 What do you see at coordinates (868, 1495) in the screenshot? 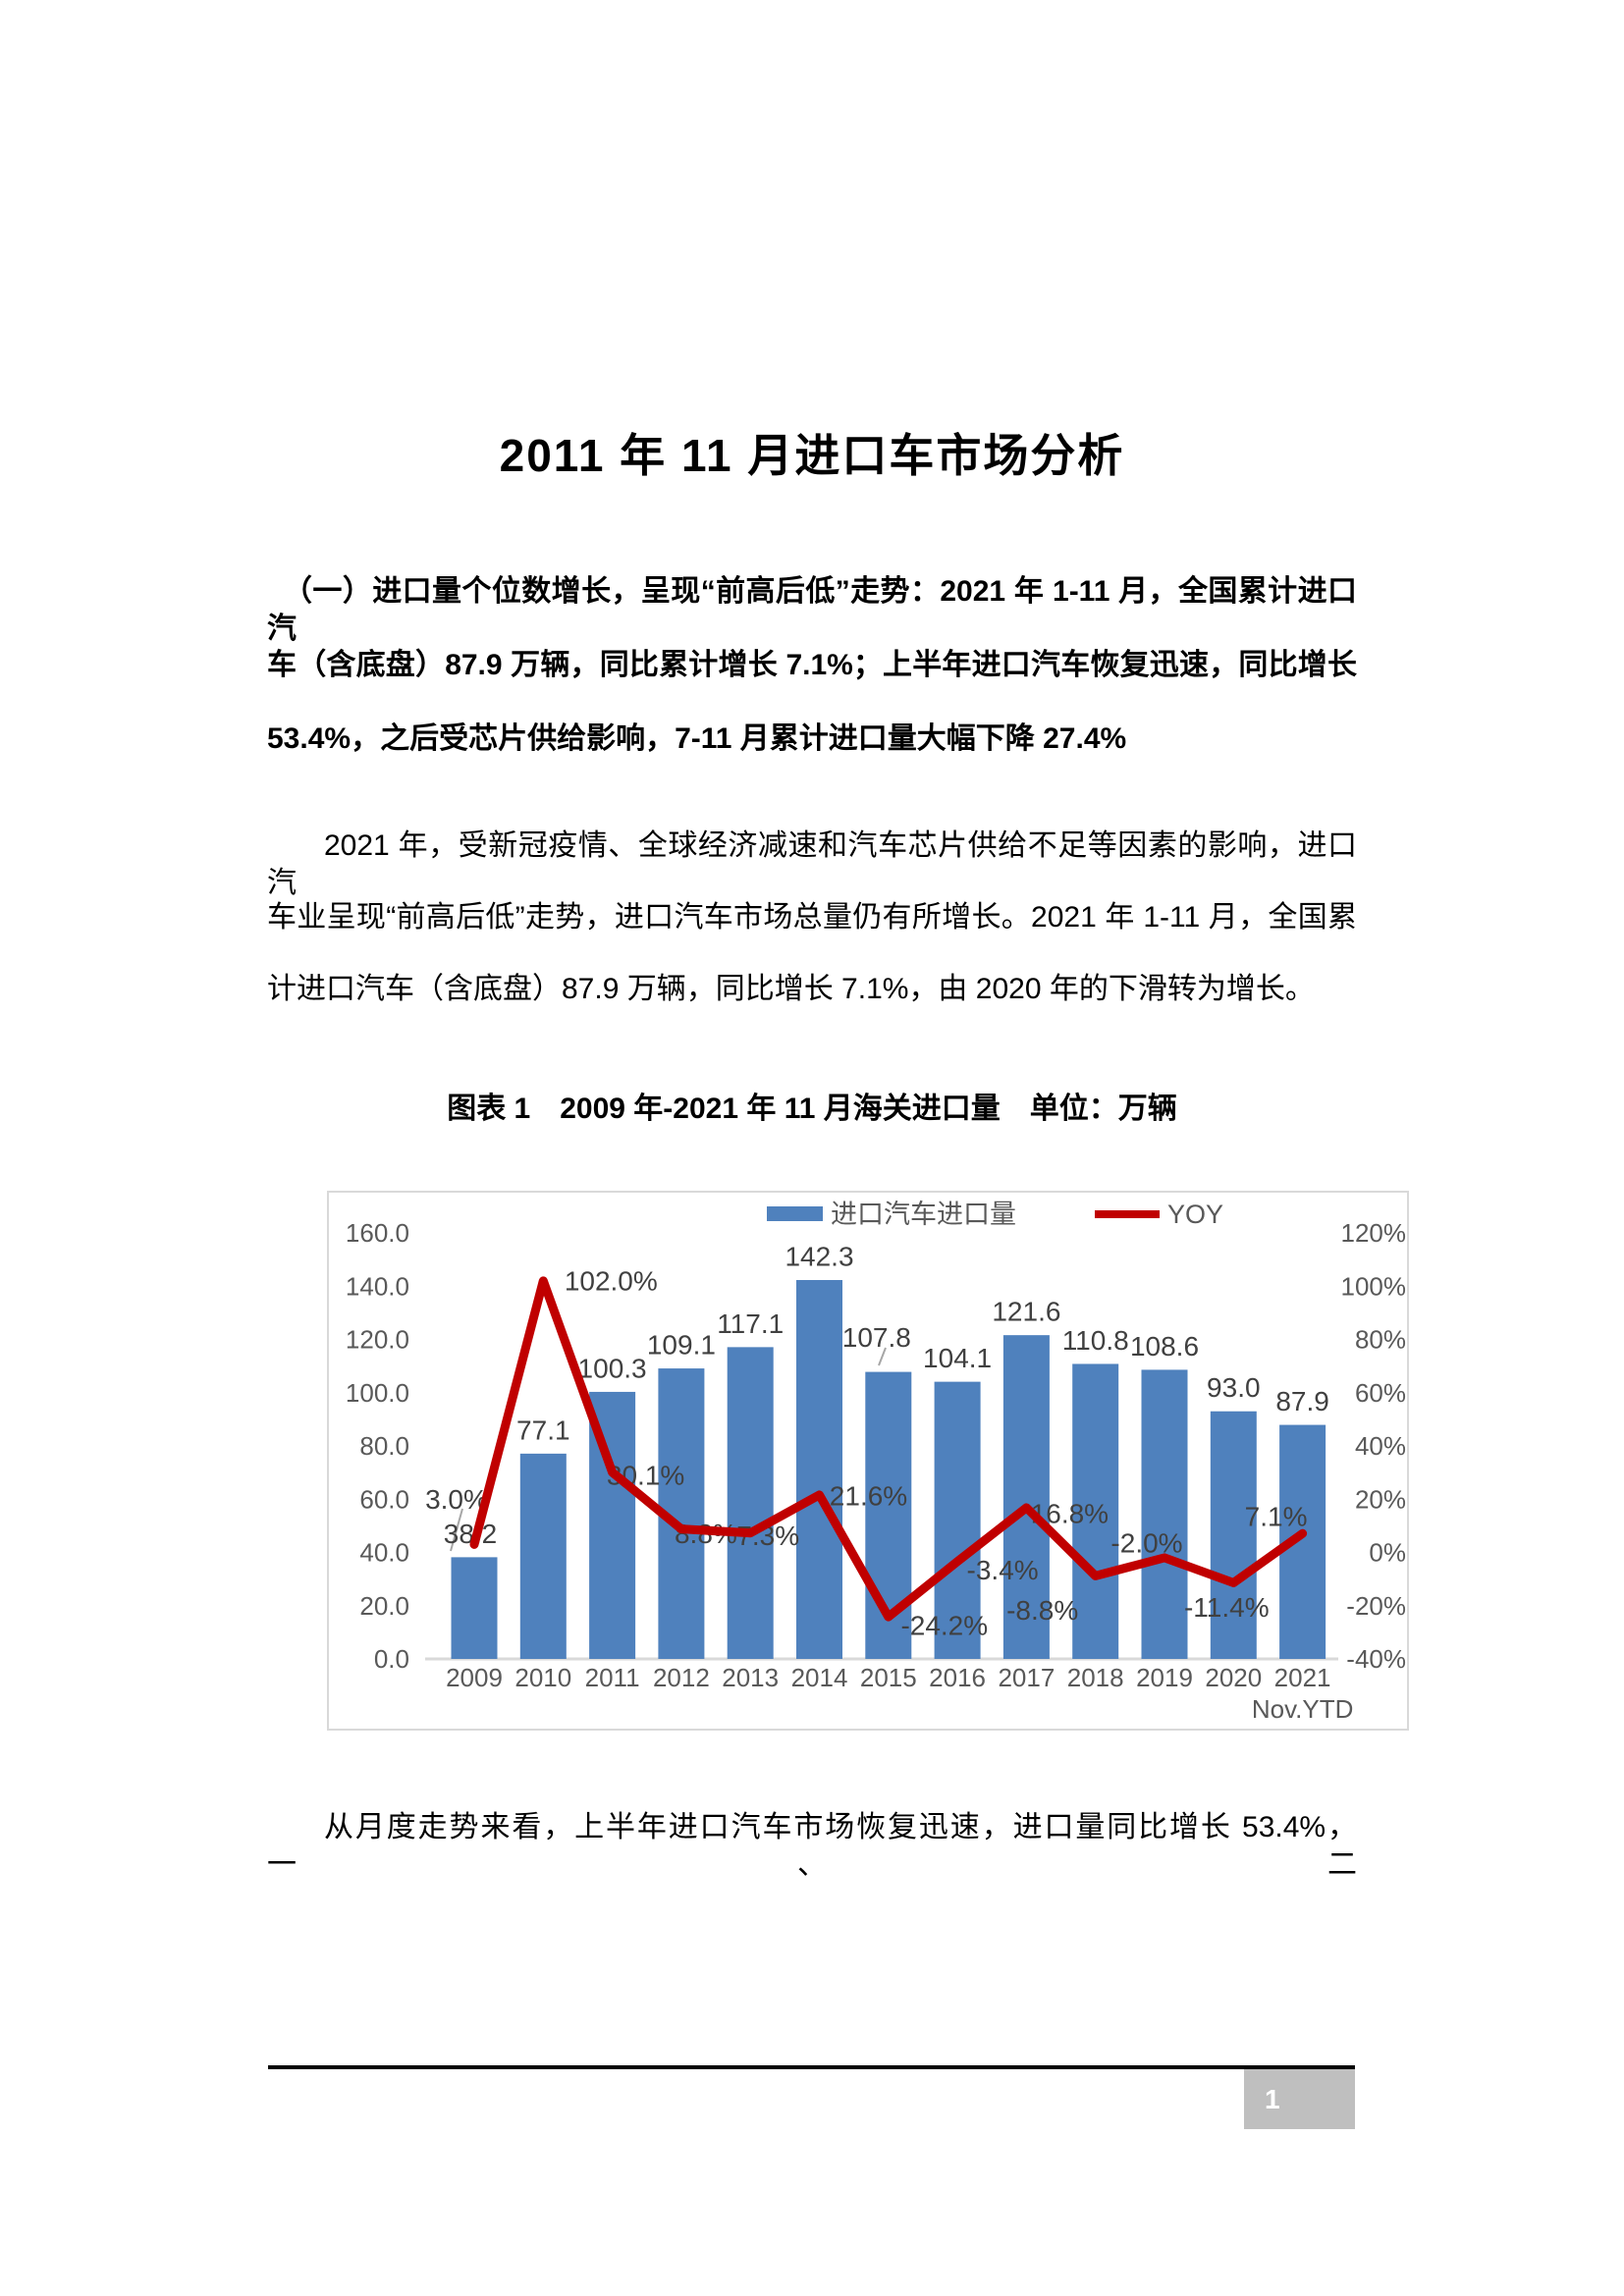
I see `yoy-value-label-2014: 21.6%` at bounding box center [868, 1495].